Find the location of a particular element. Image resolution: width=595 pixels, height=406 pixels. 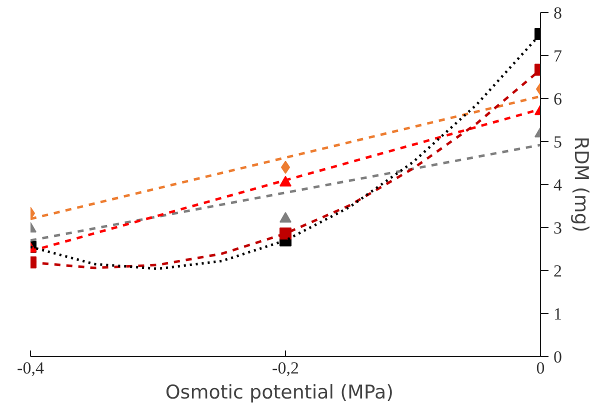

y-tick-label: 1 is located at coordinates (558, 314).